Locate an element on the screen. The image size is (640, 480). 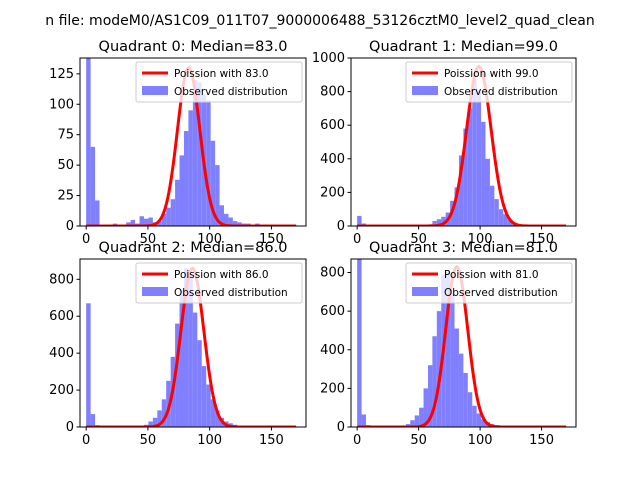
y-tick-label: 400 is located at coordinates (332, 159).